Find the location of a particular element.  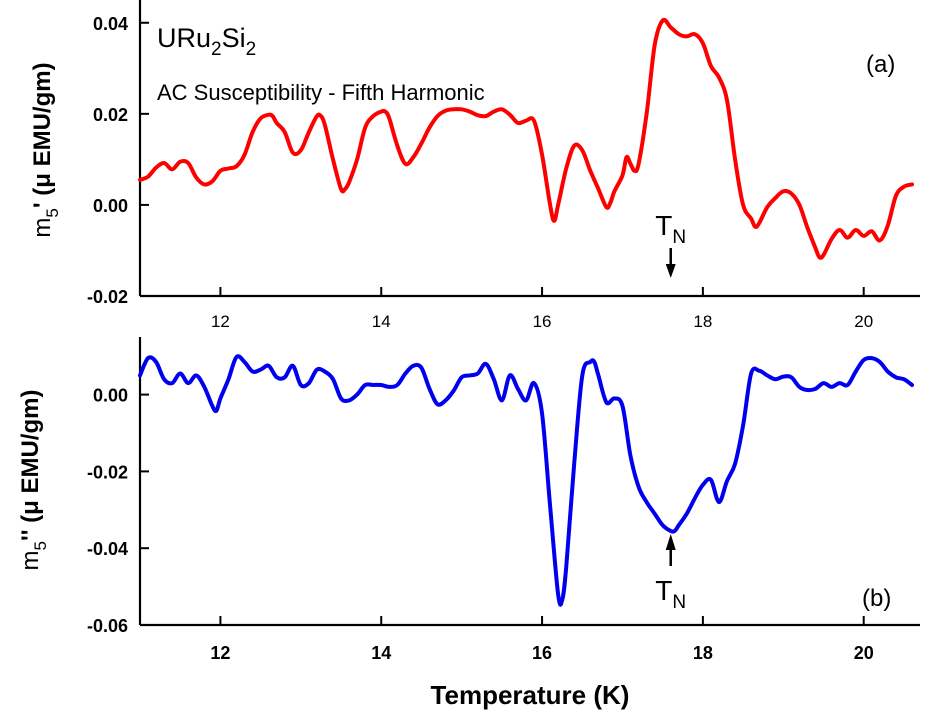

panel-b-x-tick-label: 16 is located at coordinates (542, 653).